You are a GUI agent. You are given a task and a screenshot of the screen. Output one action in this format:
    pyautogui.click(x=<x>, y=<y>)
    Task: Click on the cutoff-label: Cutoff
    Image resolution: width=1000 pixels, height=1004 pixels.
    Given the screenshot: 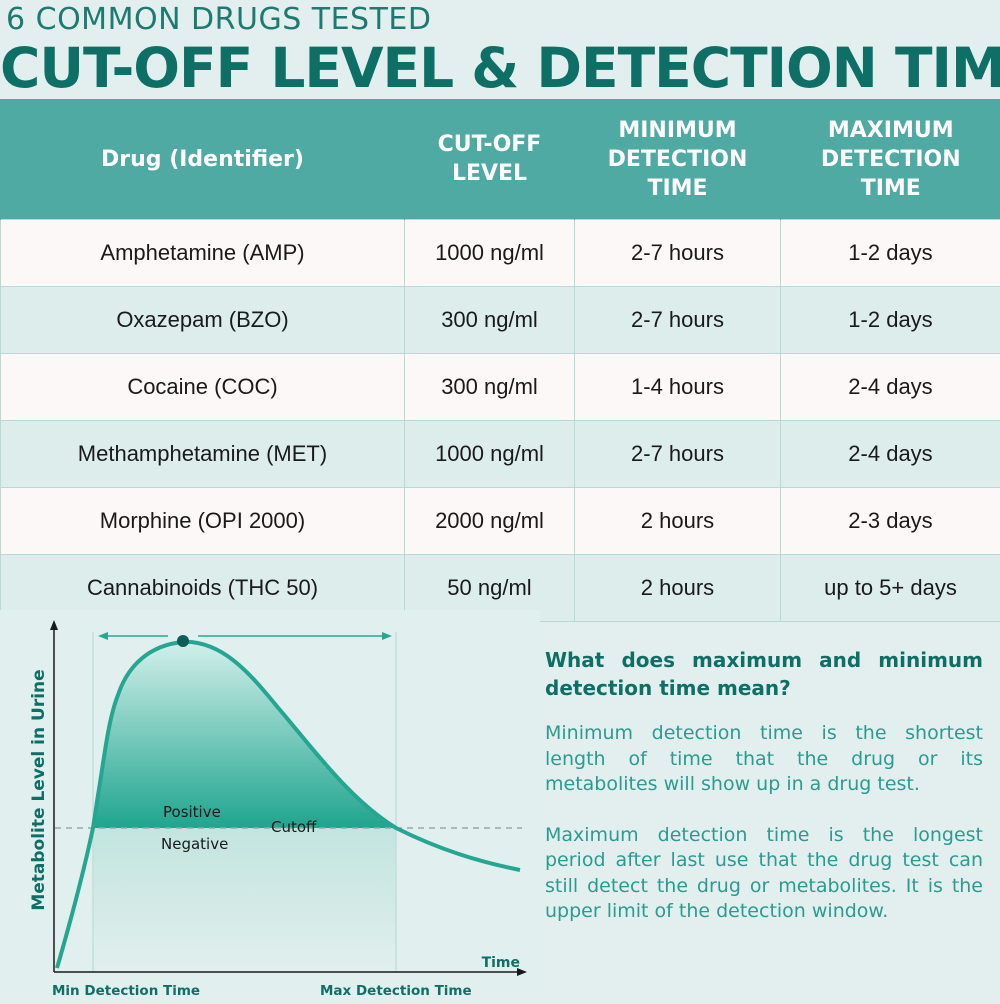 What is the action you would take?
    pyautogui.click(x=294, y=827)
    